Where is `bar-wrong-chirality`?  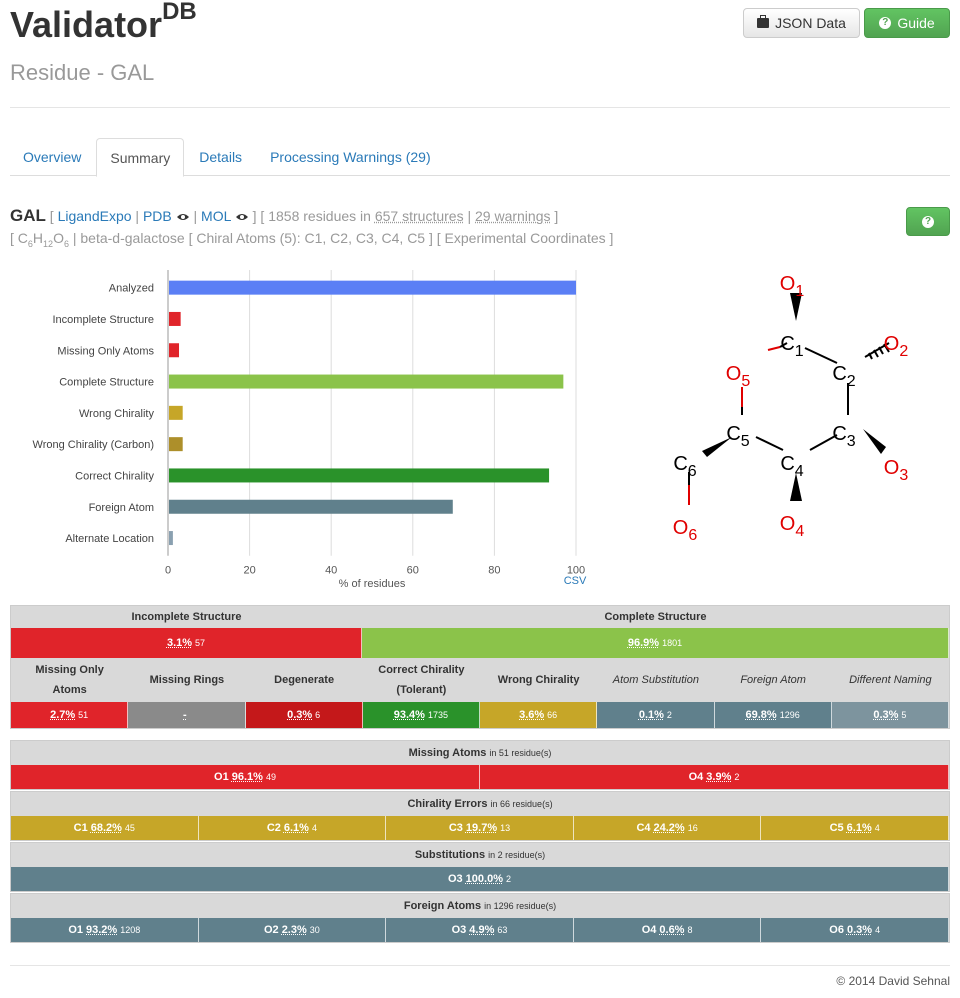
bar-wrong-chirality is located at coordinates (176, 412).